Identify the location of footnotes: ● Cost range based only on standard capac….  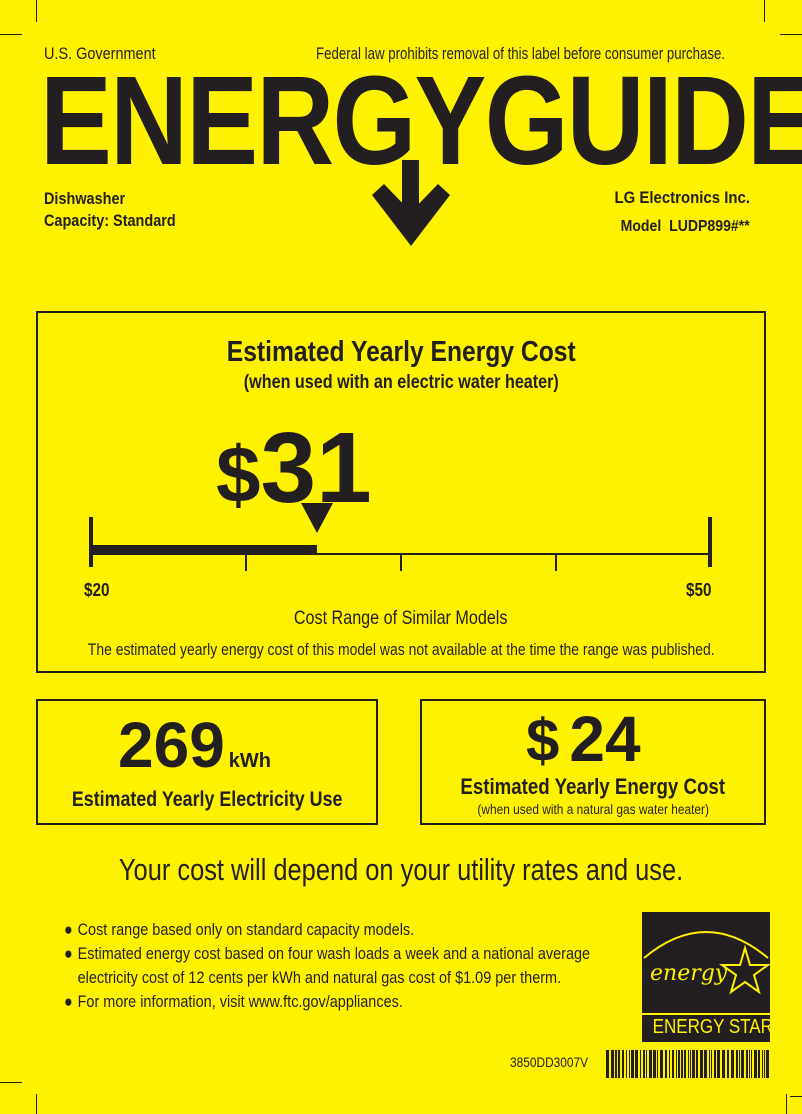
(384, 966).